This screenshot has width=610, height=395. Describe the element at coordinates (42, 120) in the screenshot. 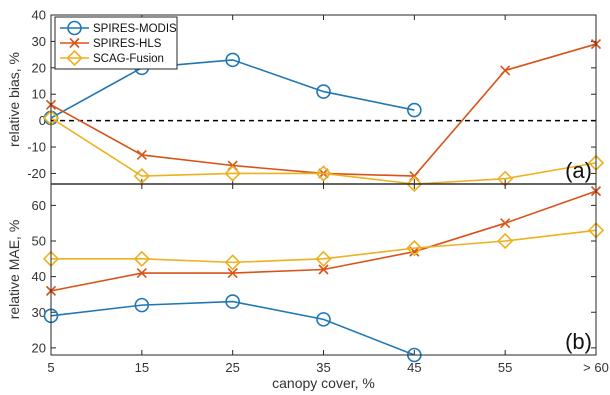

I see `panel-a-ytick-label: 0` at that location.